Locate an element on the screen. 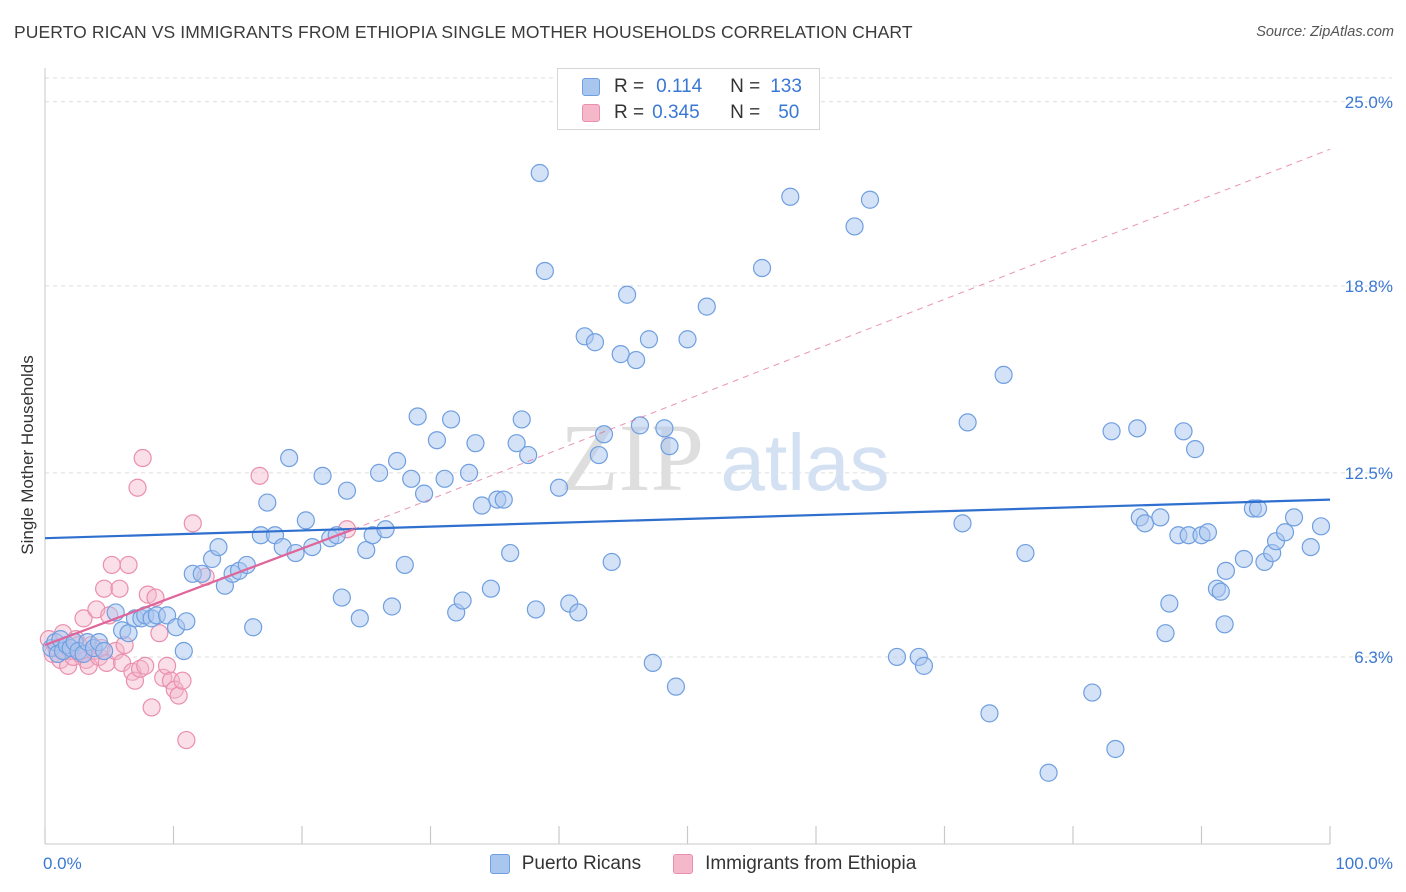  series-name: Immigrants from Ethiopia is located at coordinates (811, 863).